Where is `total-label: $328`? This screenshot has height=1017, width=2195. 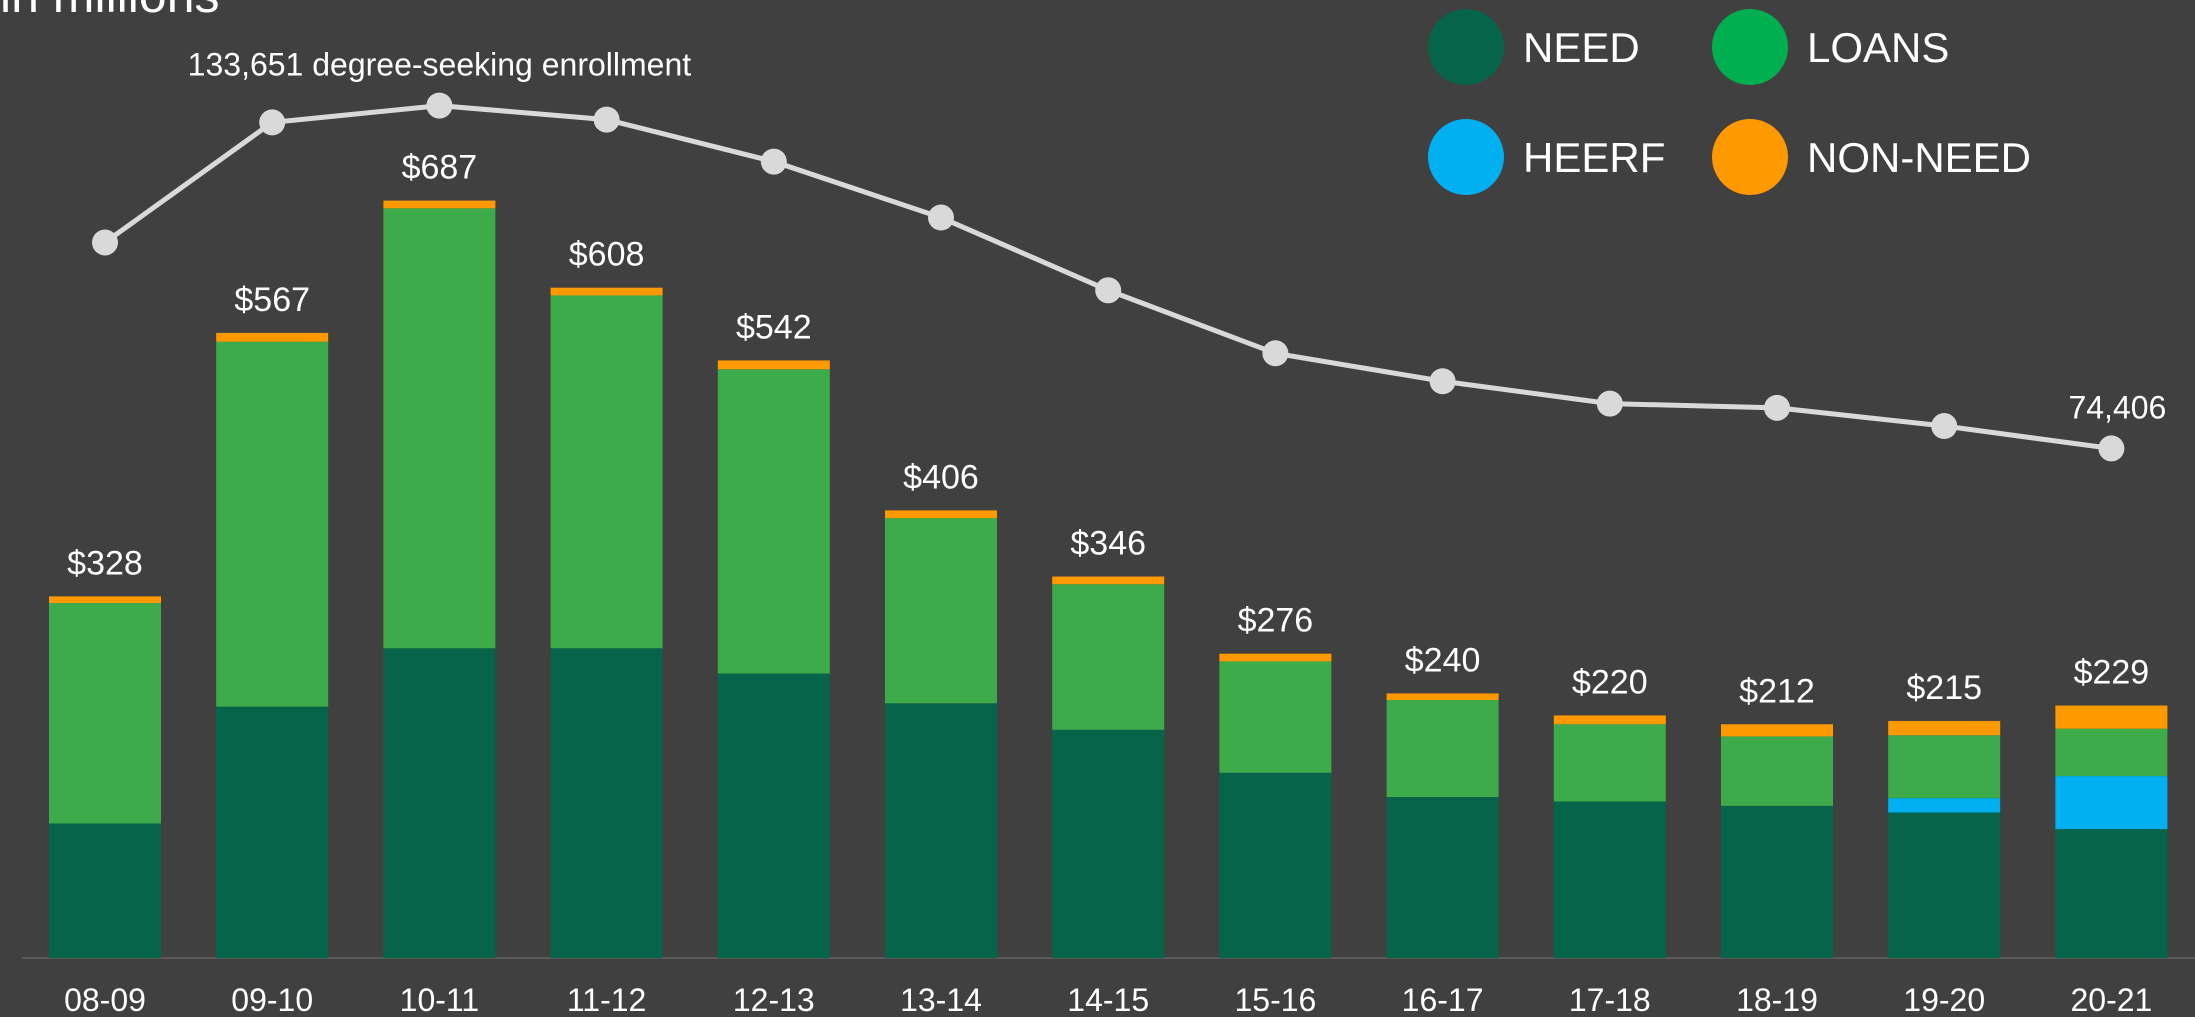 total-label: $328 is located at coordinates (105, 563).